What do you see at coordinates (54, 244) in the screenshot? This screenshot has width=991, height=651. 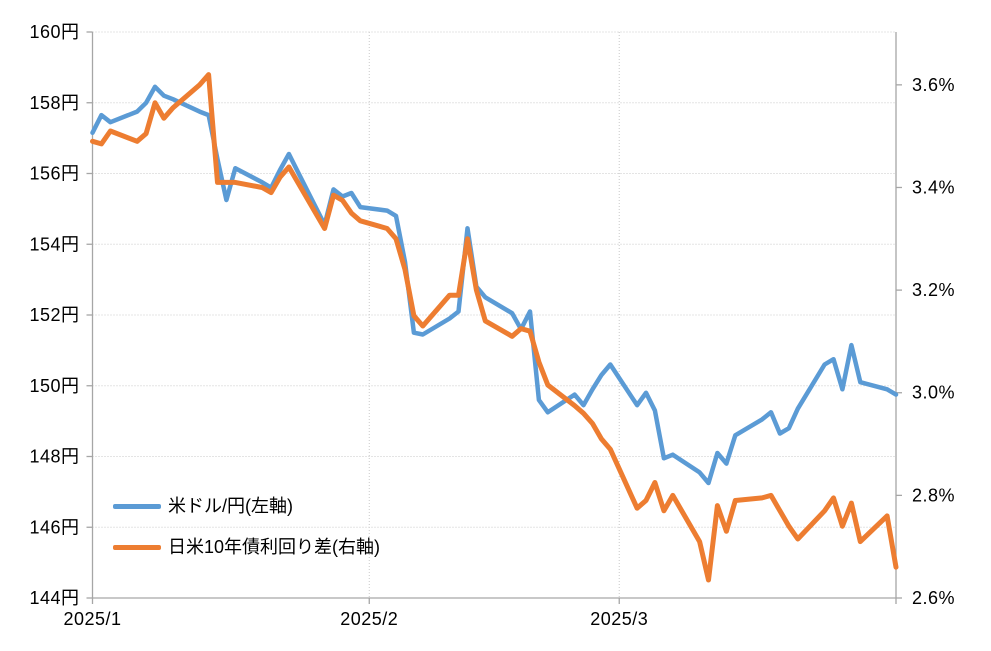 I see `y-left-tick-label: 154円` at bounding box center [54, 244].